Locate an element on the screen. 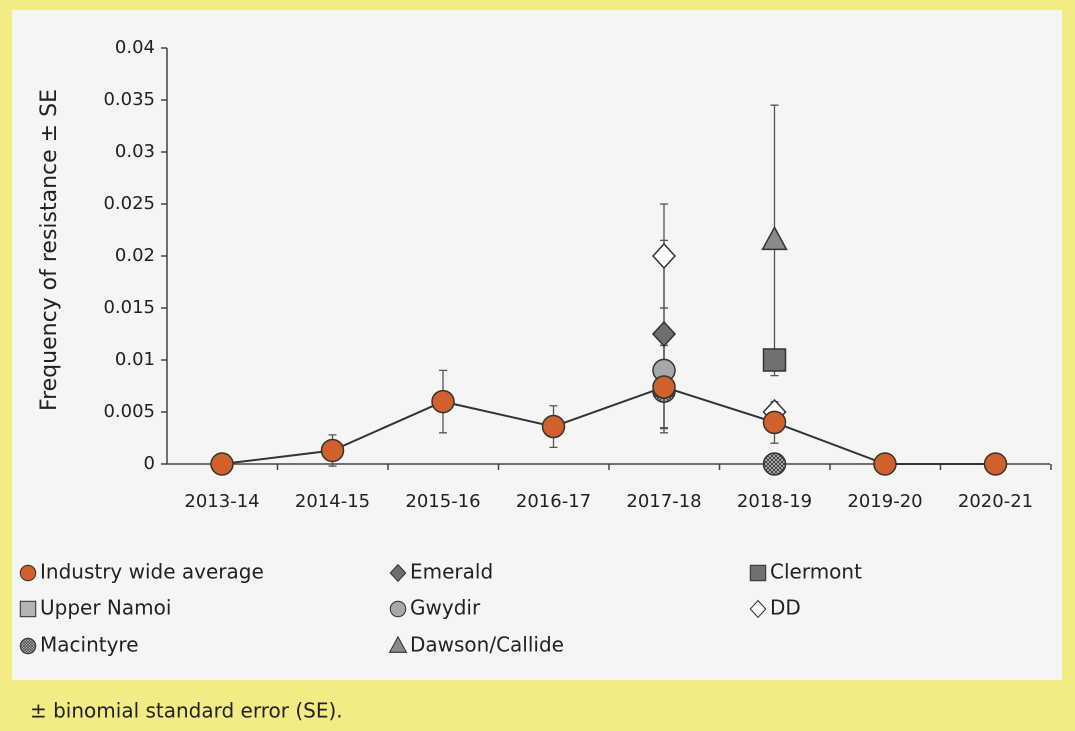  y-tick-label: 0 is located at coordinates (149, 463).